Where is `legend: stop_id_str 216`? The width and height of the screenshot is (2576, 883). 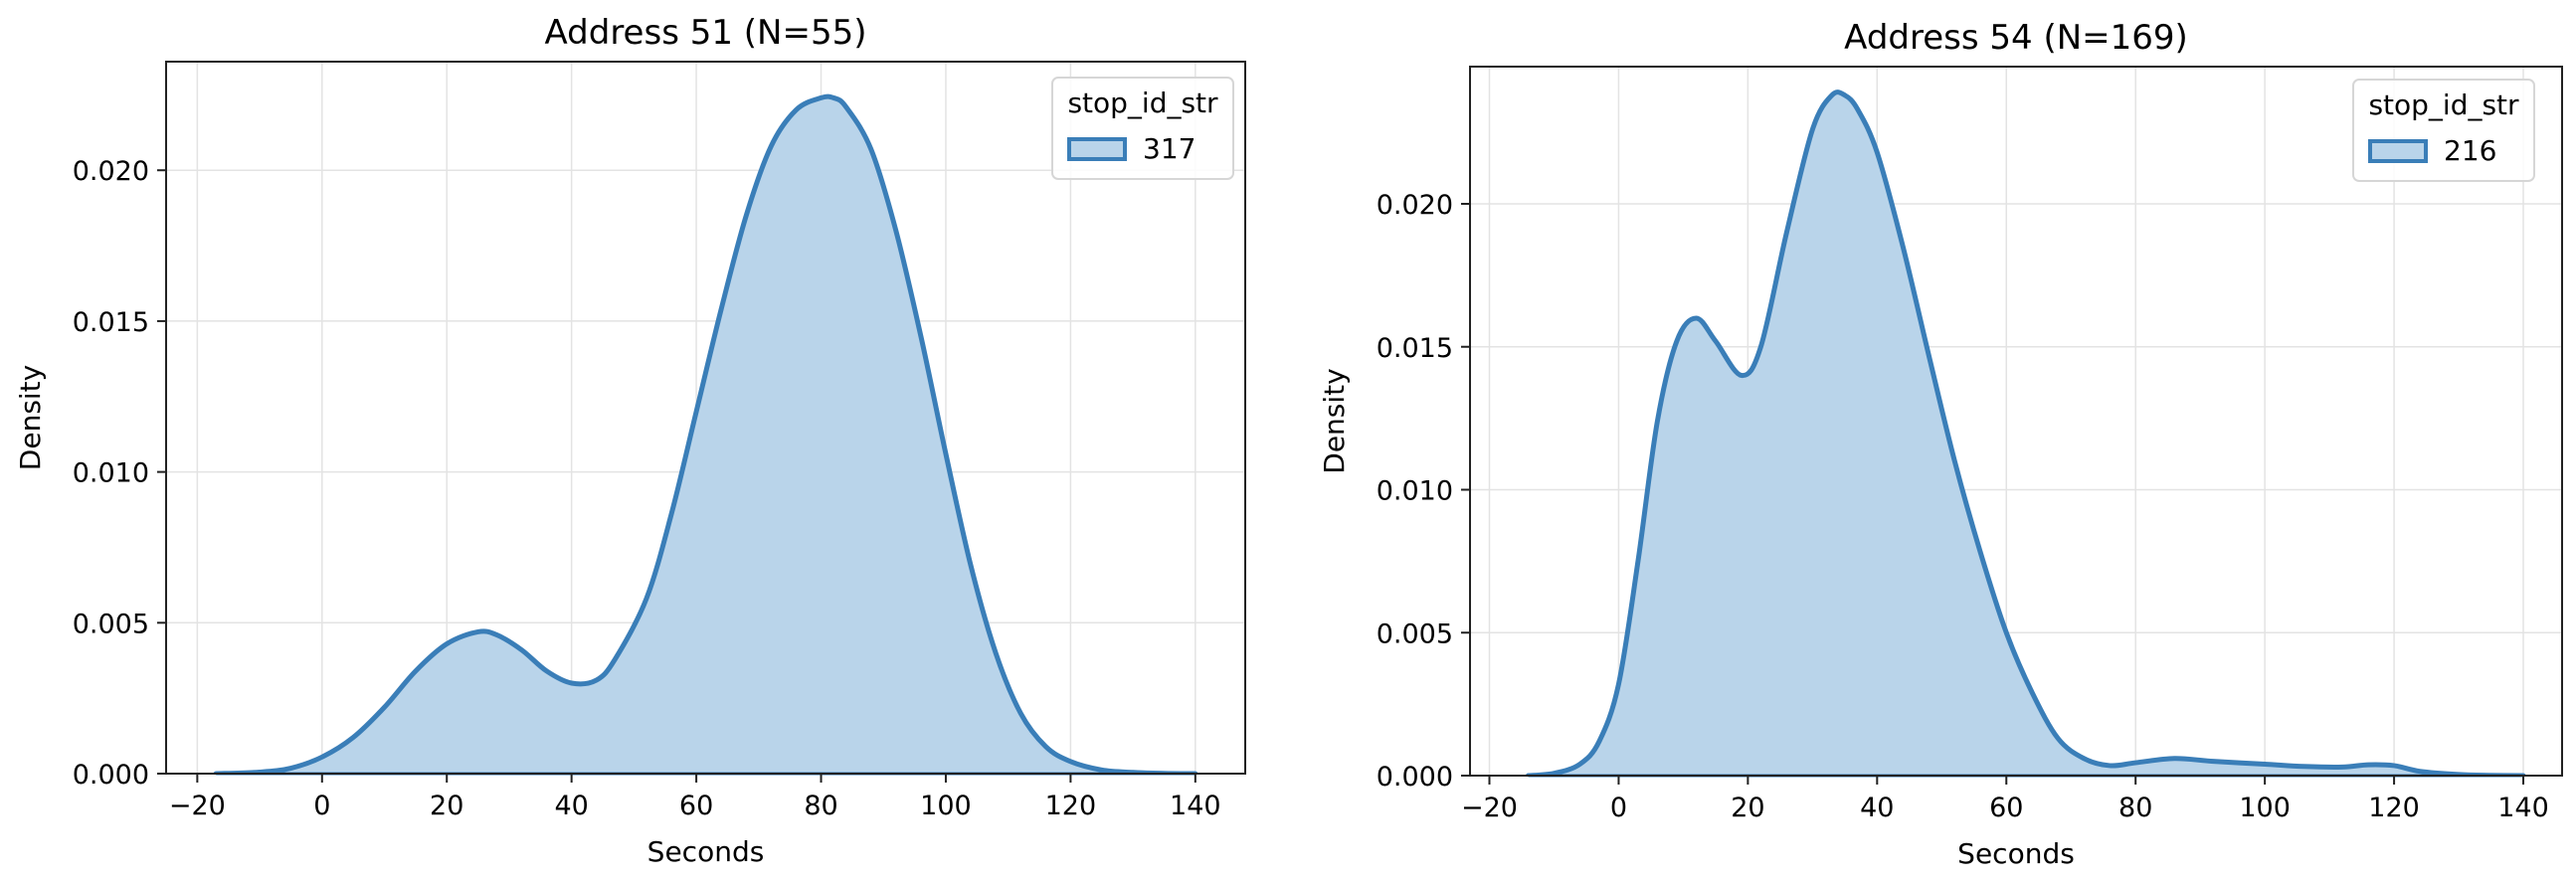 legend: stop_id_str 216 is located at coordinates (2443, 130).